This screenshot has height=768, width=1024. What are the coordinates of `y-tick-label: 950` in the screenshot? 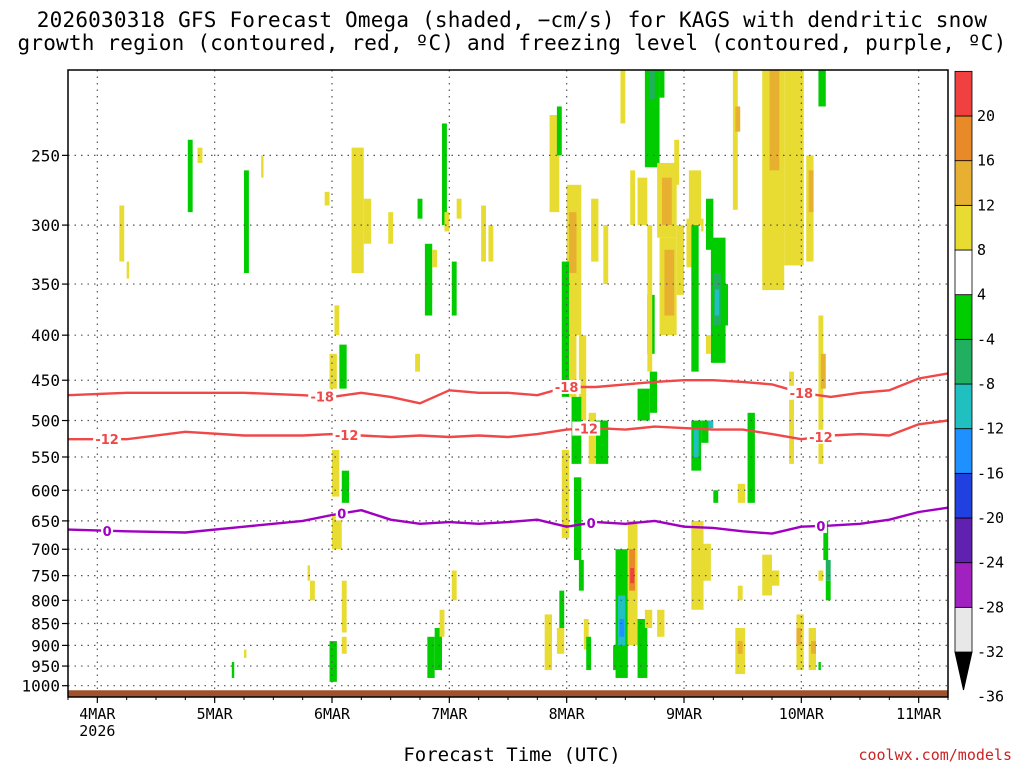 It's located at (45, 666).